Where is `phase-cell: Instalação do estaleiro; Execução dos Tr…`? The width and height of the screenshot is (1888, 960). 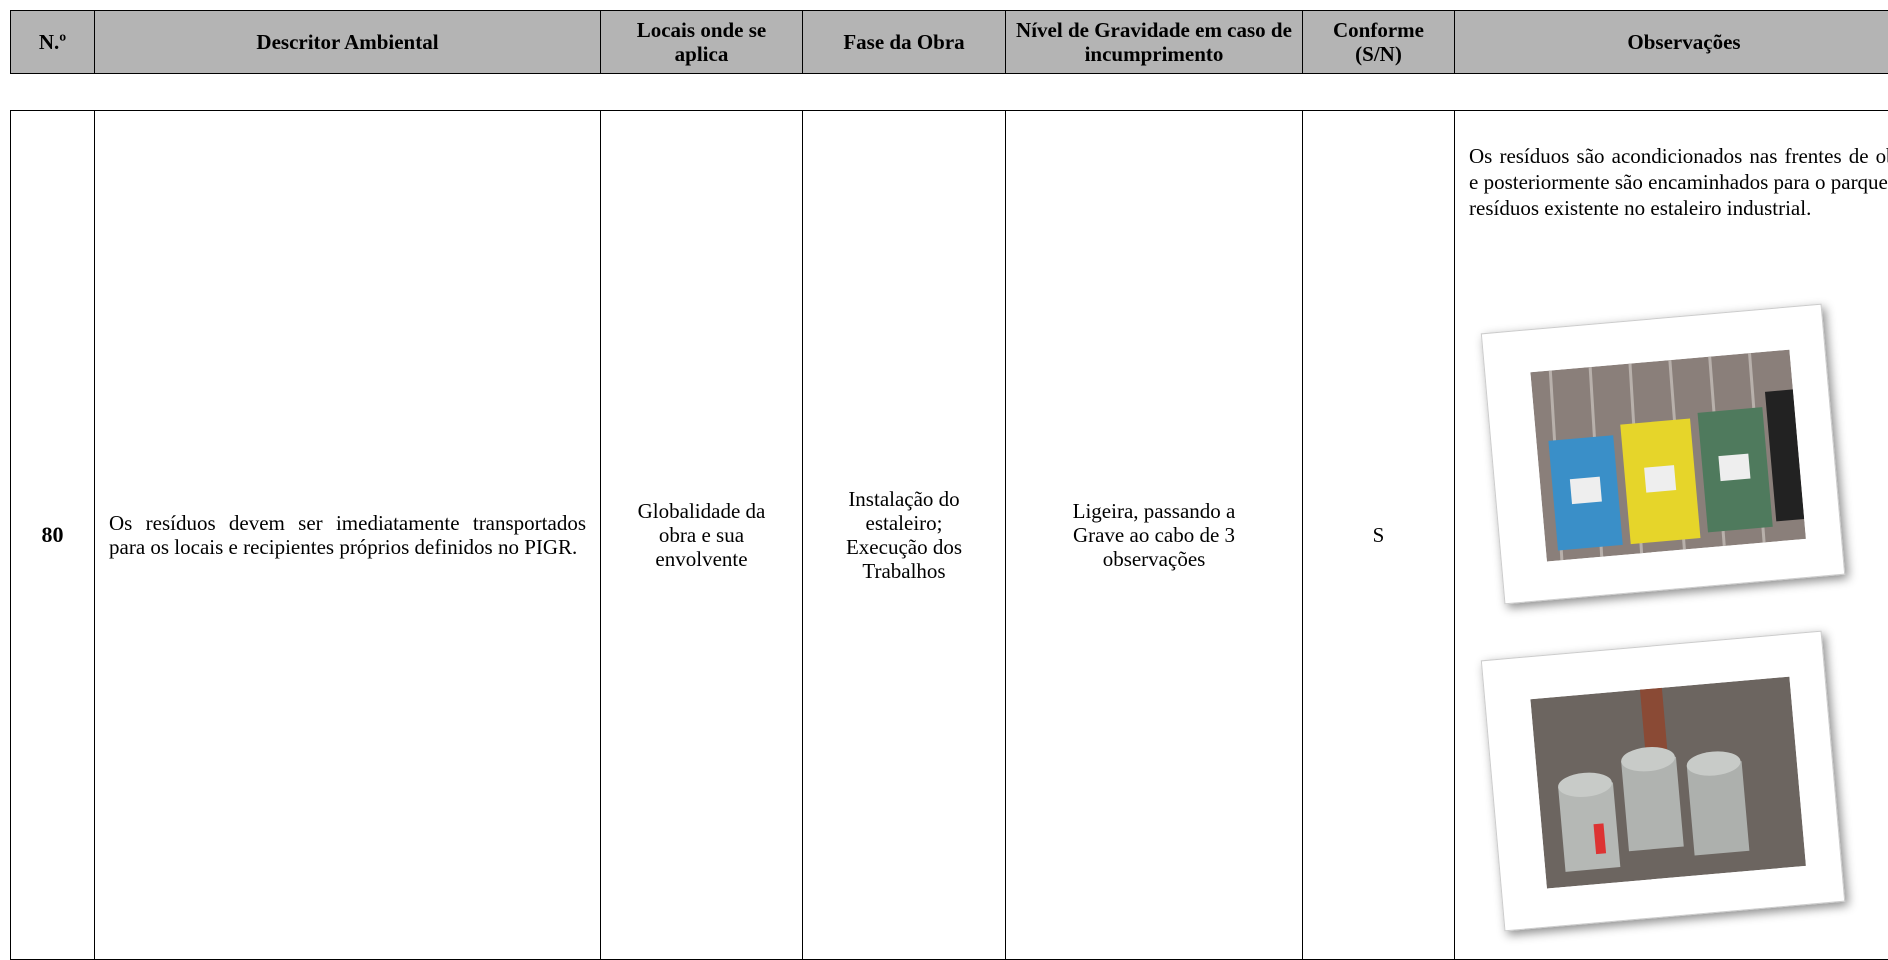
phase-cell: Instalação do estaleiro; Execução dos Tr… is located at coordinates (904, 535).